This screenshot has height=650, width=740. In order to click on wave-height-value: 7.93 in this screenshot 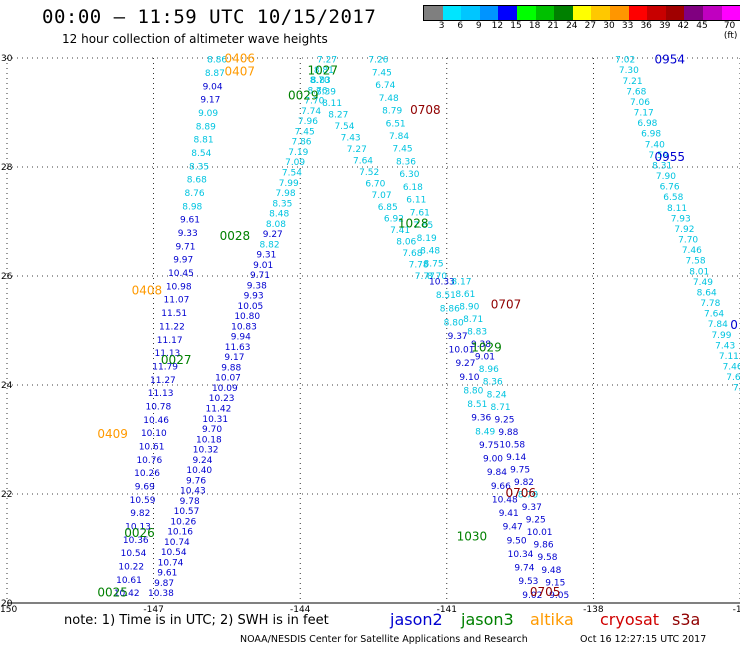, I will do `click(681, 219)`.